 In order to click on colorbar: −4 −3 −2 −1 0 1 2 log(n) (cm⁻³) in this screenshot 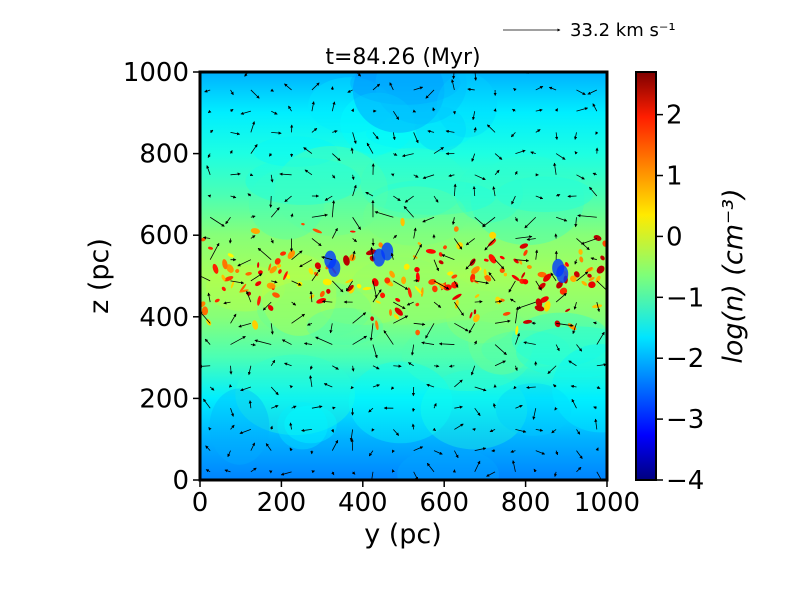, I will do `click(692, 283)`.